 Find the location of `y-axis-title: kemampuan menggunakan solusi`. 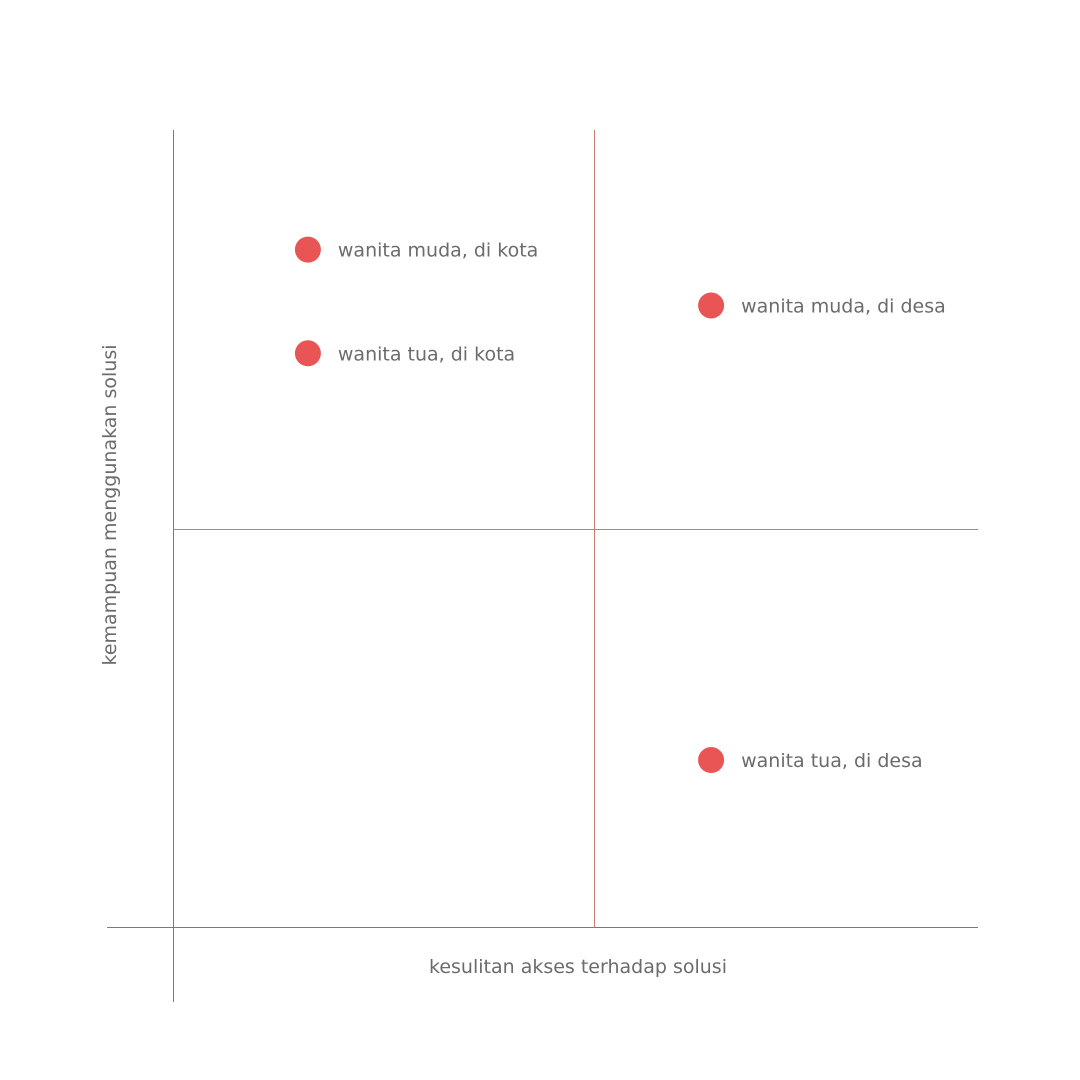

y-axis-title: kemampuan menggunakan solusi is located at coordinates (110, 504).